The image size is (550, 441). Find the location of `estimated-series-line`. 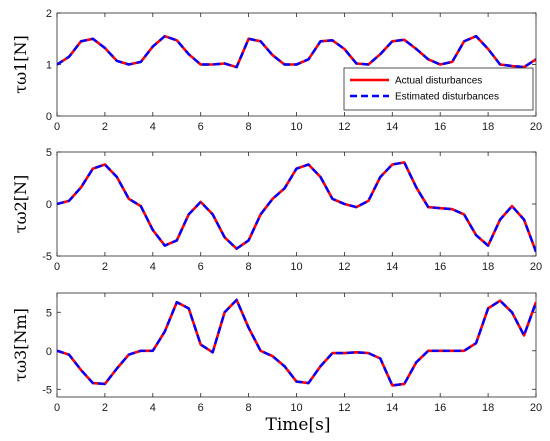

estimated-series-line is located at coordinates (296, 52).